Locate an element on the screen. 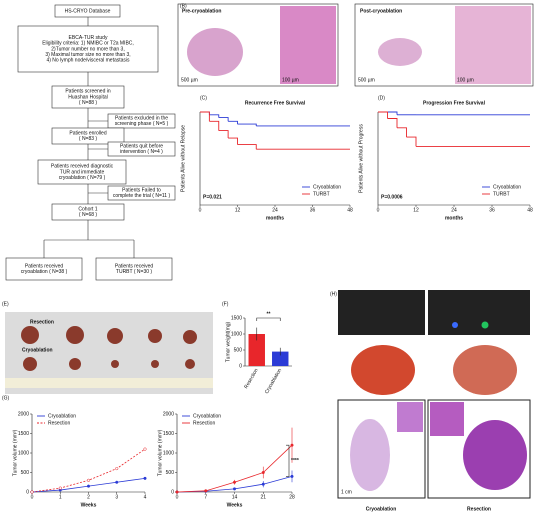  x-axis-label: months is located at coordinates (275, 218).